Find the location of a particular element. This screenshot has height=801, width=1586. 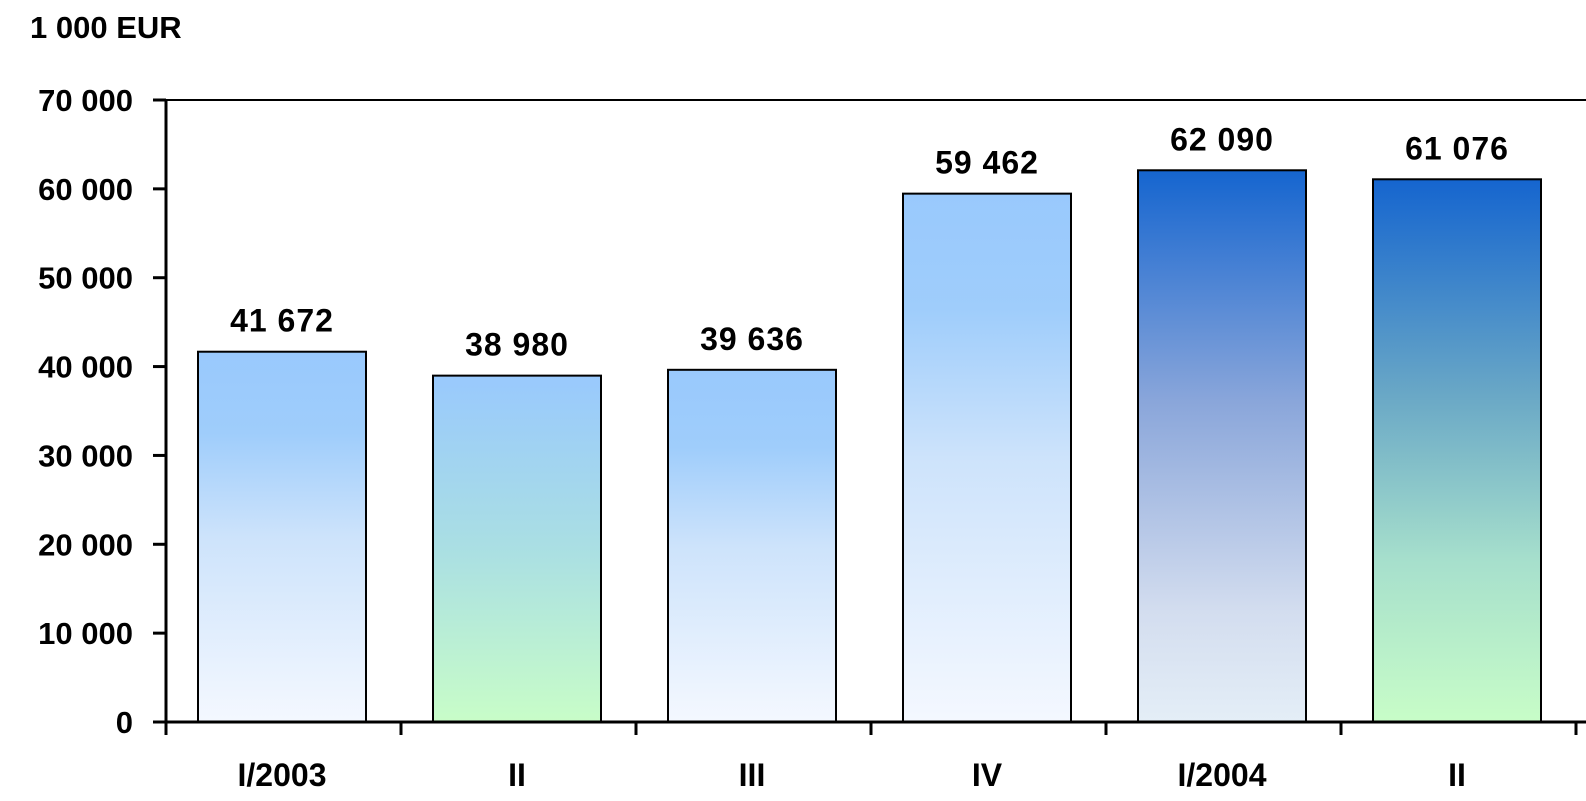

value-label: 38 980 is located at coordinates (517, 345).